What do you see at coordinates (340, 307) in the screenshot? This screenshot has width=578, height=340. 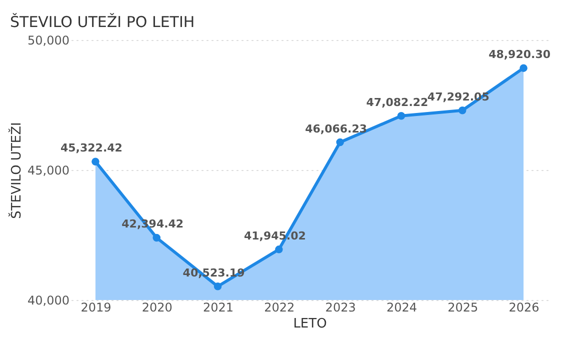 I see `x-tick-label: 2023` at bounding box center [340, 307].